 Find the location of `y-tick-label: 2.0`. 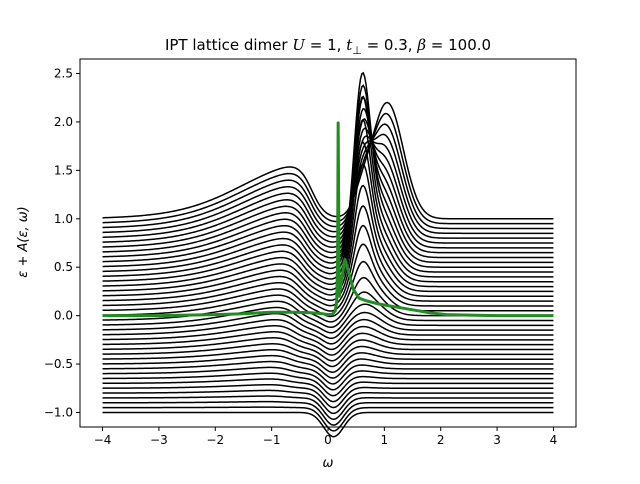

y-tick-label: 2.0 is located at coordinates (63, 122).